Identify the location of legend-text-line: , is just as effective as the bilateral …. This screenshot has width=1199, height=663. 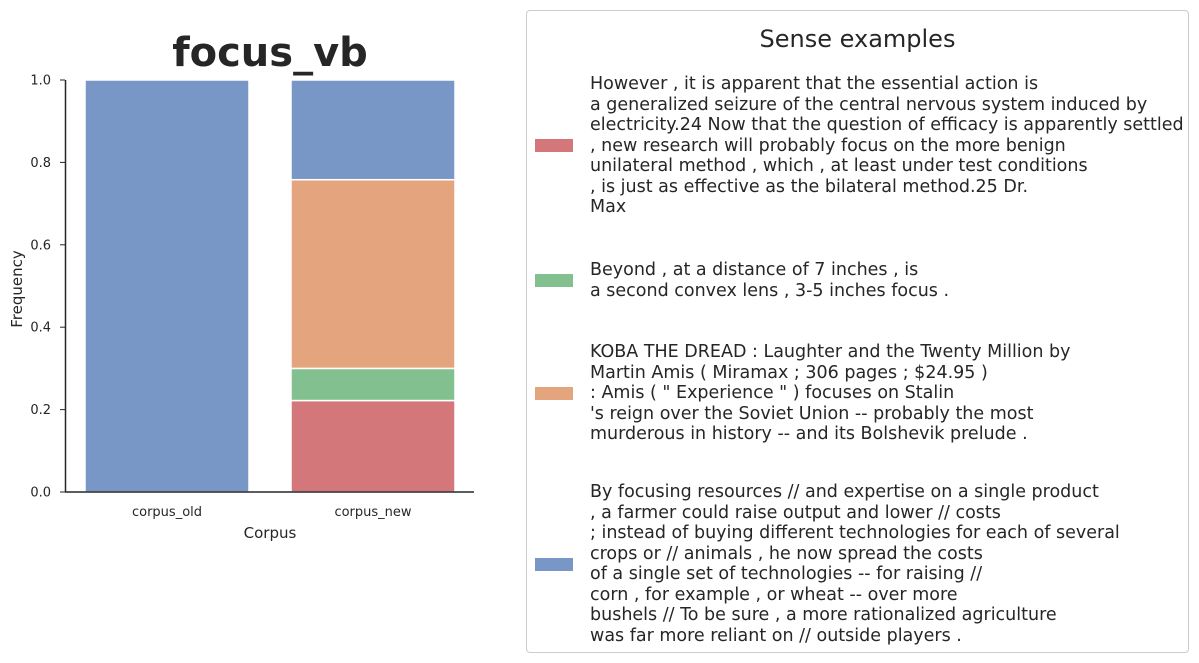
(809, 186).